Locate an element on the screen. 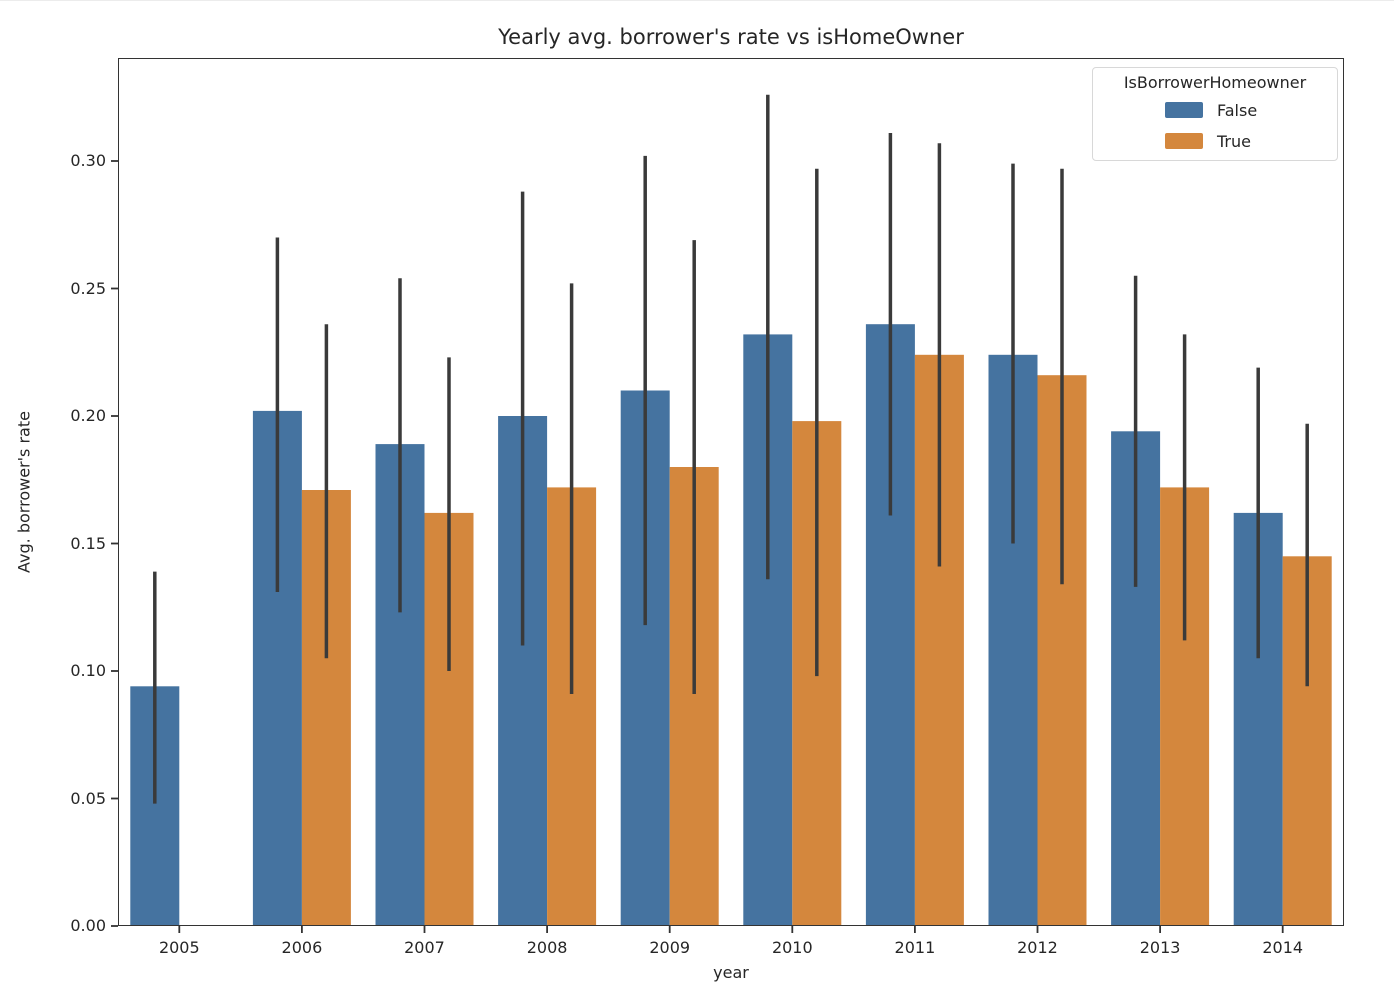 This screenshot has width=1394, height=1006. legend-label-true: True is located at coordinates (1234, 141).